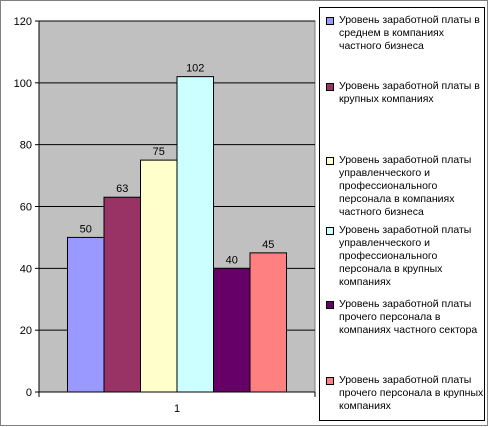 The height and width of the screenshot is (427, 488). Describe the element at coordinates (177, 409) in the screenshot. I see `x-tick-label: 1` at that location.